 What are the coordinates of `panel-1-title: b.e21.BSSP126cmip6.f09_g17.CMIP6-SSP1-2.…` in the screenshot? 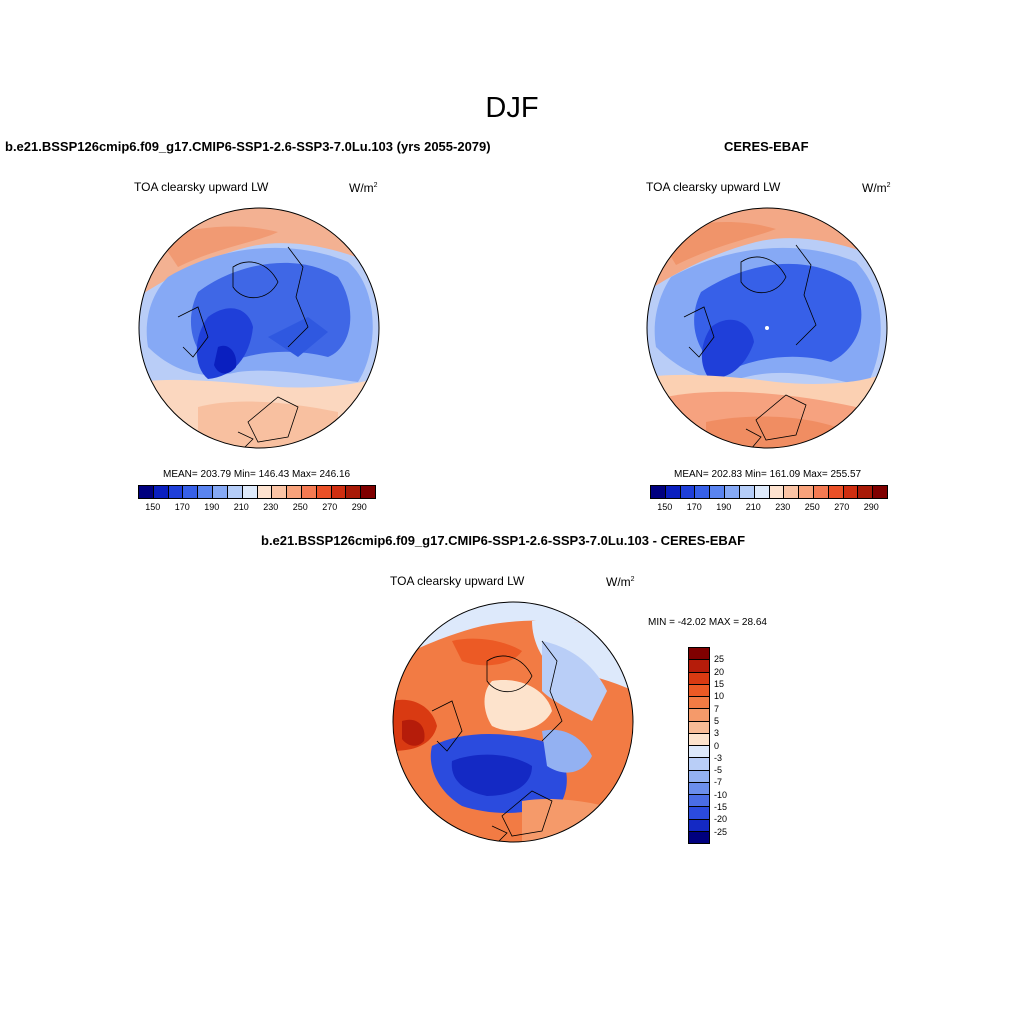 It's located at (248, 146).